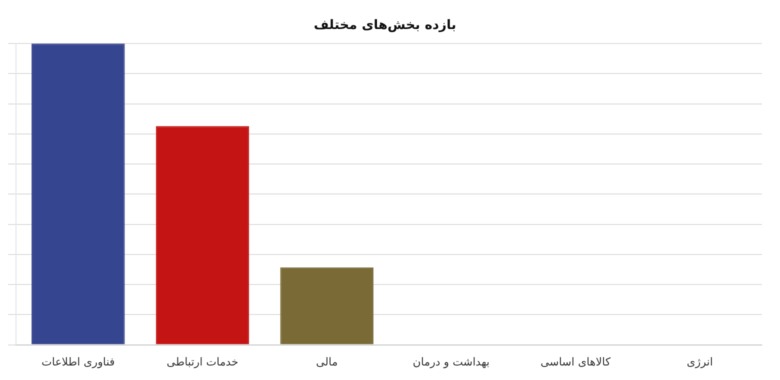 The image size is (780, 380). I want to click on x-tick-label: انرژی, so click(699, 361).